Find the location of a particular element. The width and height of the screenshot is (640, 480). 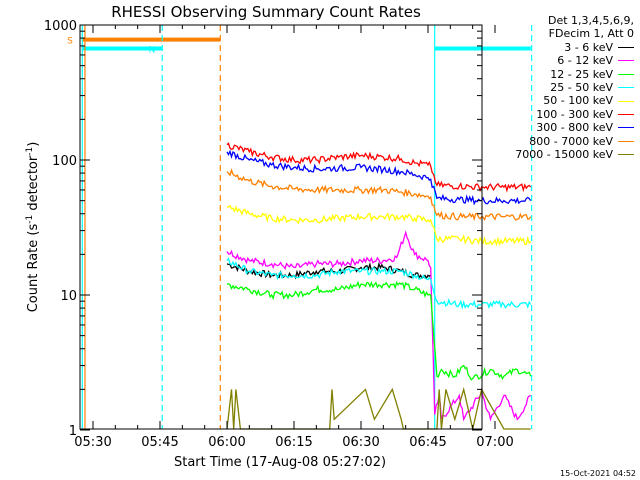

legend-entry-label: 25 - 50 keV is located at coordinates (581, 87).